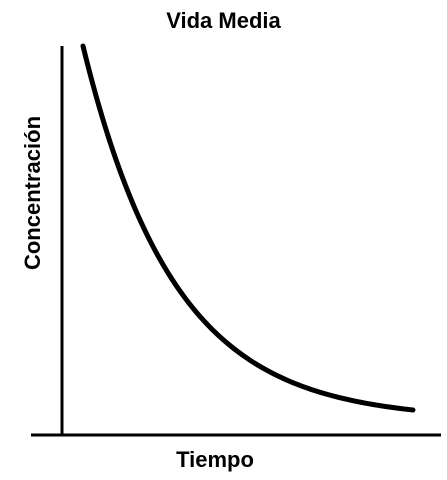 The height and width of the screenshot is (480, 447). What do you see at coordinates (223, 20) in the screenshot?
I see `chart-title: Vida Media` at bounding box center [223, 20].